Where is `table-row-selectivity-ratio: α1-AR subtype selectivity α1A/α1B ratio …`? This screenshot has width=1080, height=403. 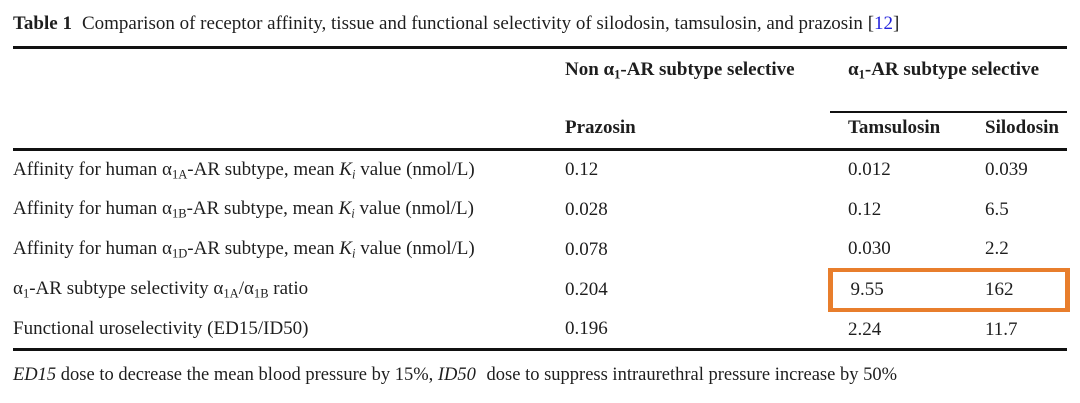 table-row-selectivity-ratio: α1-AR subtype selectivity α1A/α1B ratio … is located at coordinates (541, 289).